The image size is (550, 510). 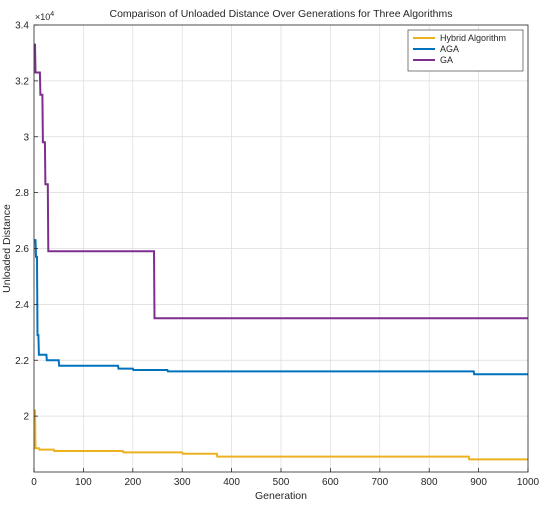 What do you see at coordinates (429, 482) in the screenshot?
I see `x-tick-label: 800` at bounding box center [429, 482].